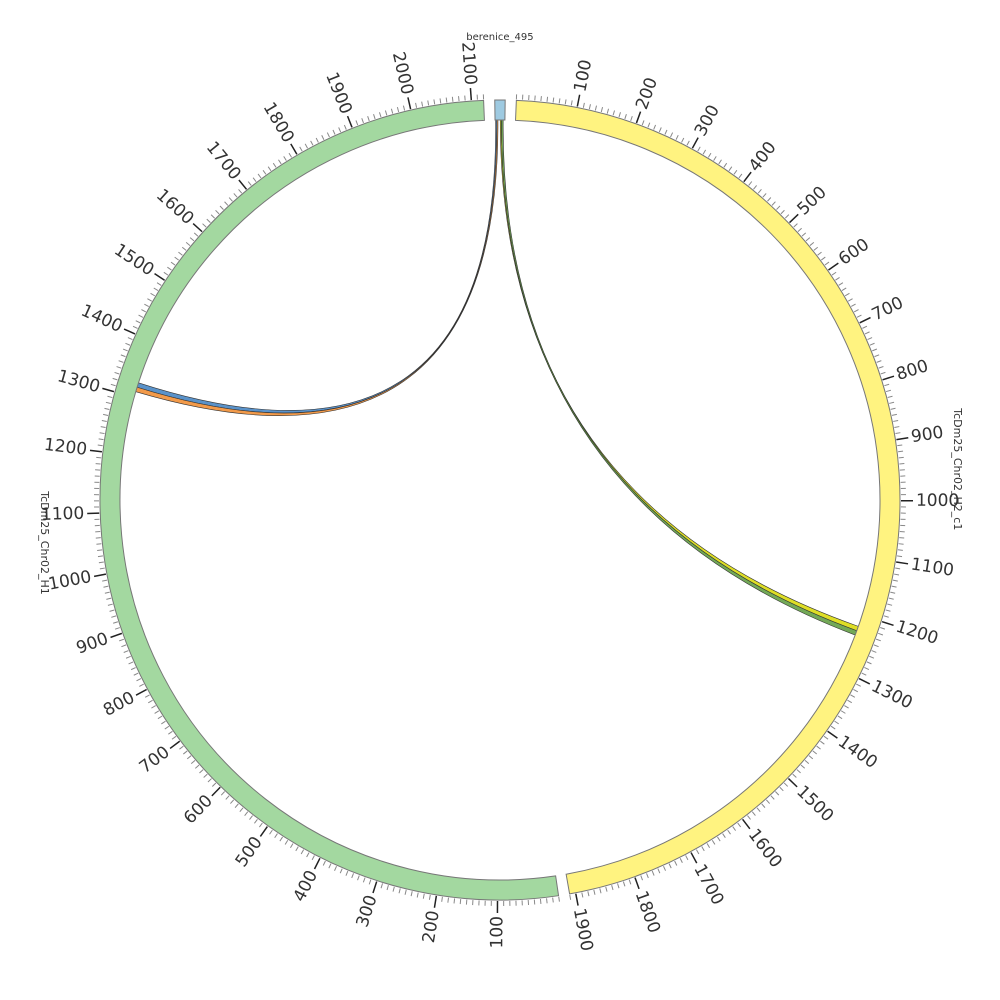 The image size is (1000, 1000). Describe the element at coordinates (647, 911) in the screenshot. I see `tick-label: 1800` at that location.